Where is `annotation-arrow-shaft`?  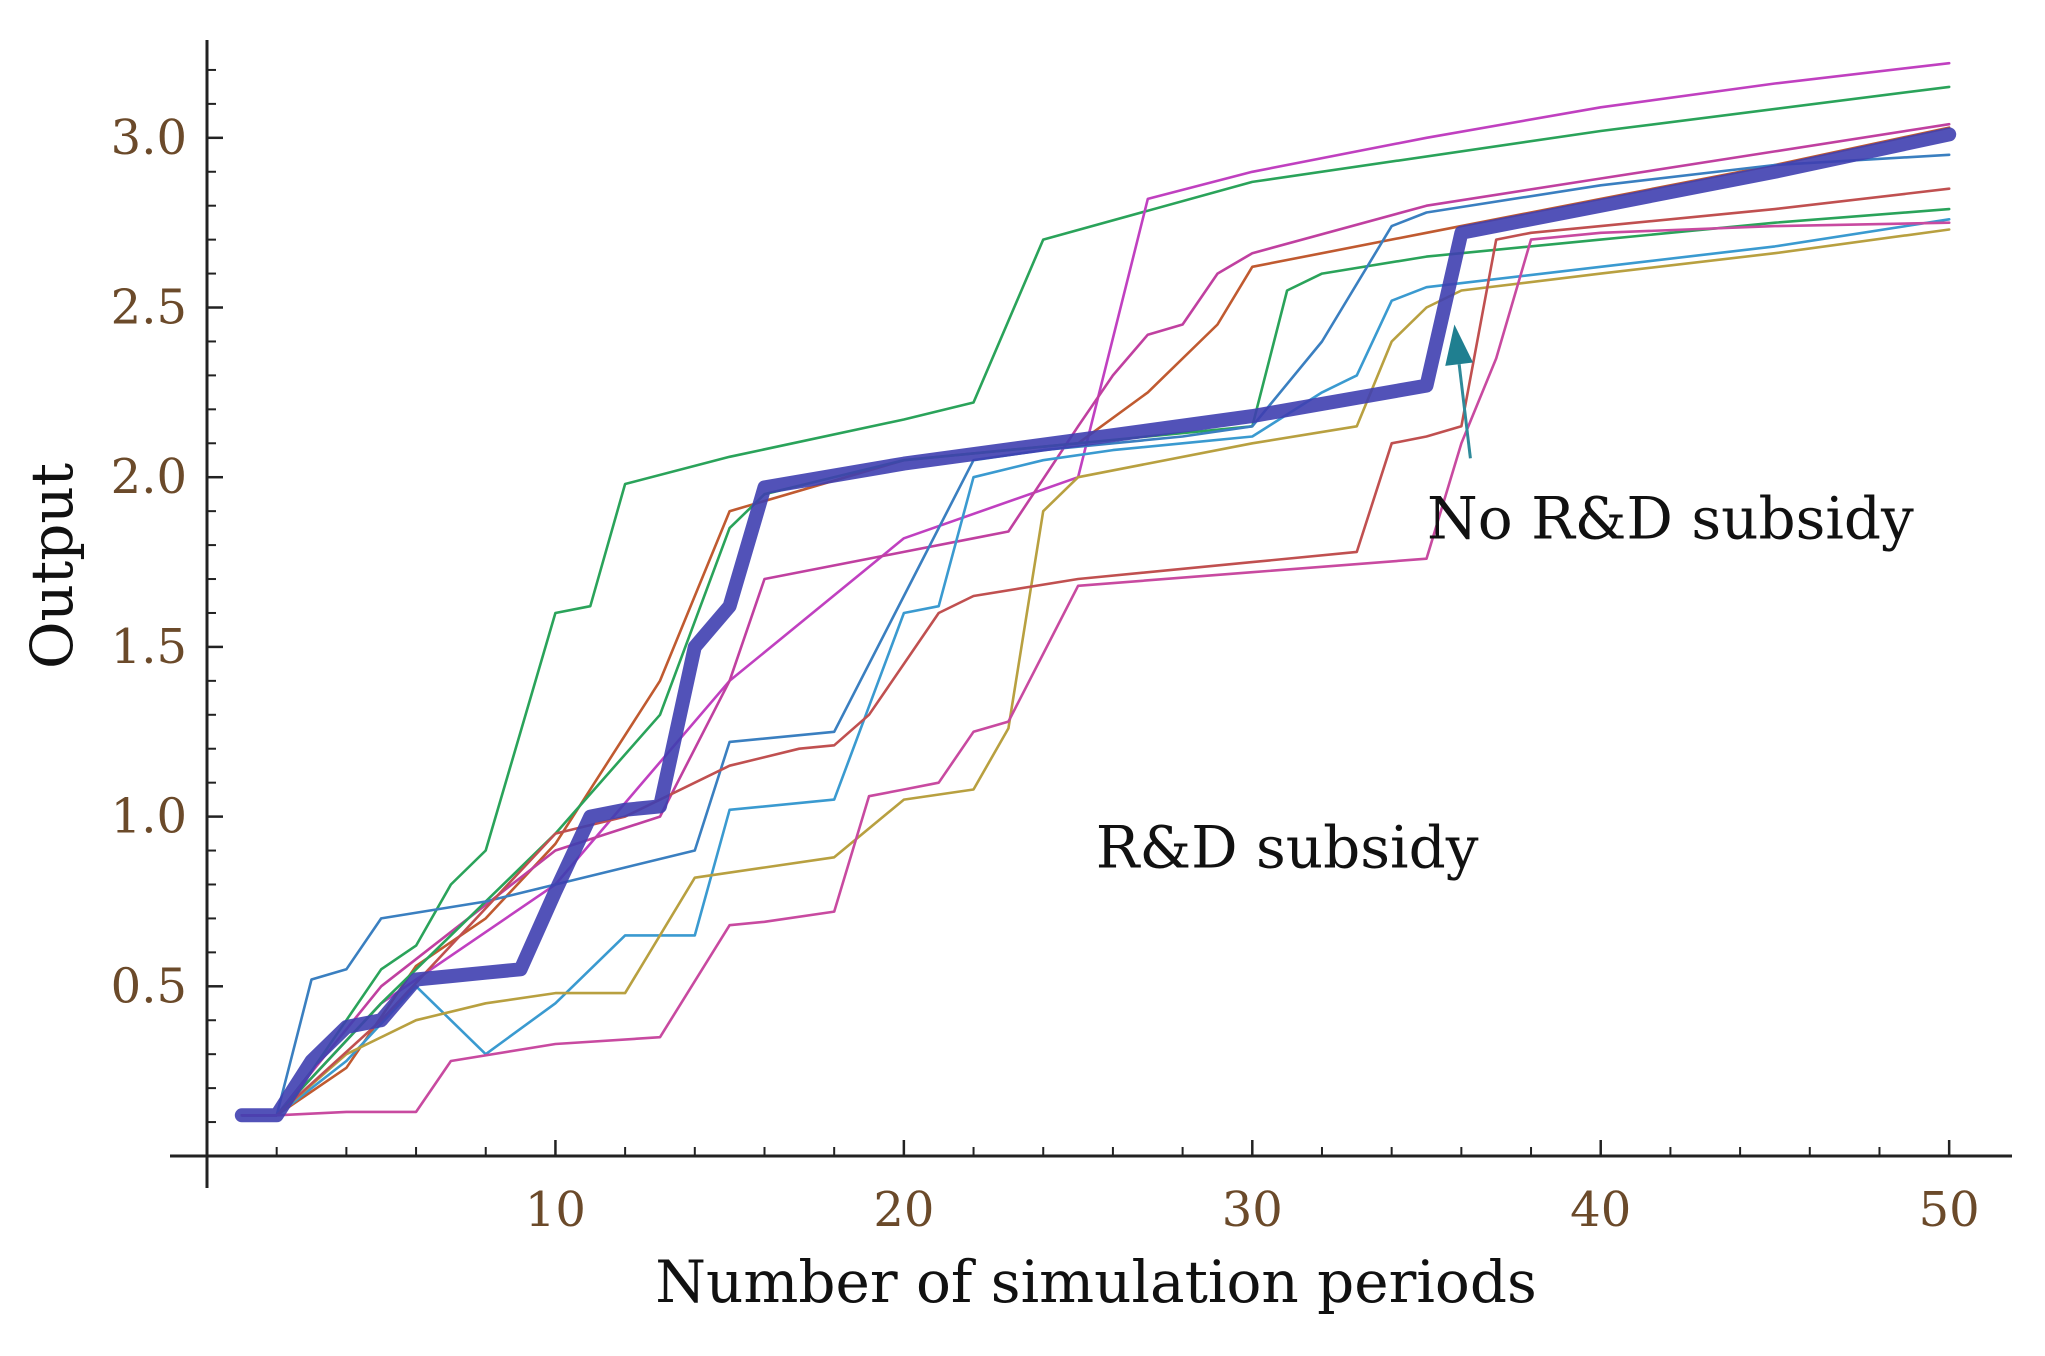
annotation-arrow-shaft is located at coordinates (1464, 411).